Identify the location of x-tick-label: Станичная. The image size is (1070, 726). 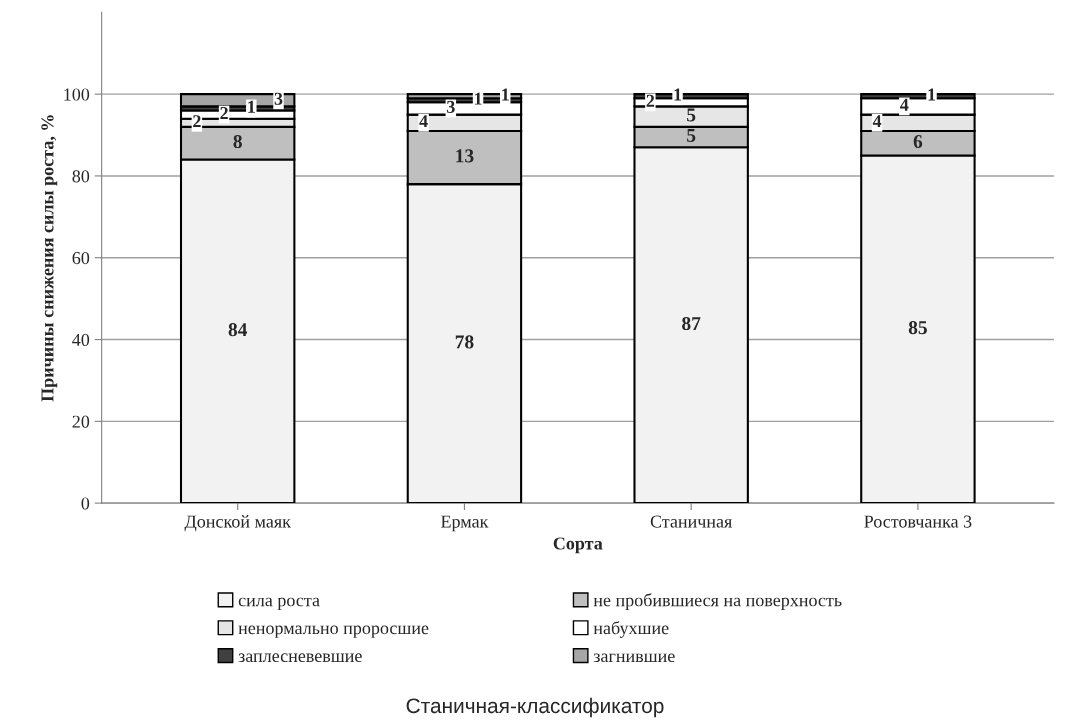
(691, 521).